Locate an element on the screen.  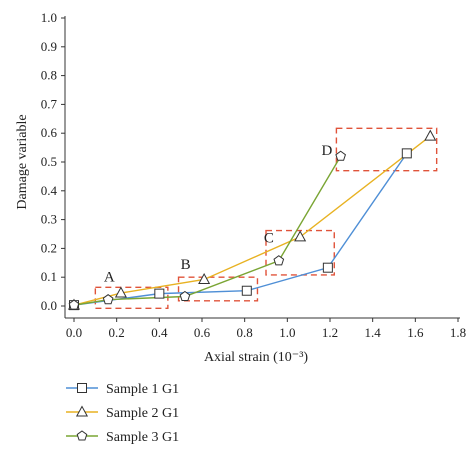
x-tick-label: 1.4 is located at coordinates (373, 332).